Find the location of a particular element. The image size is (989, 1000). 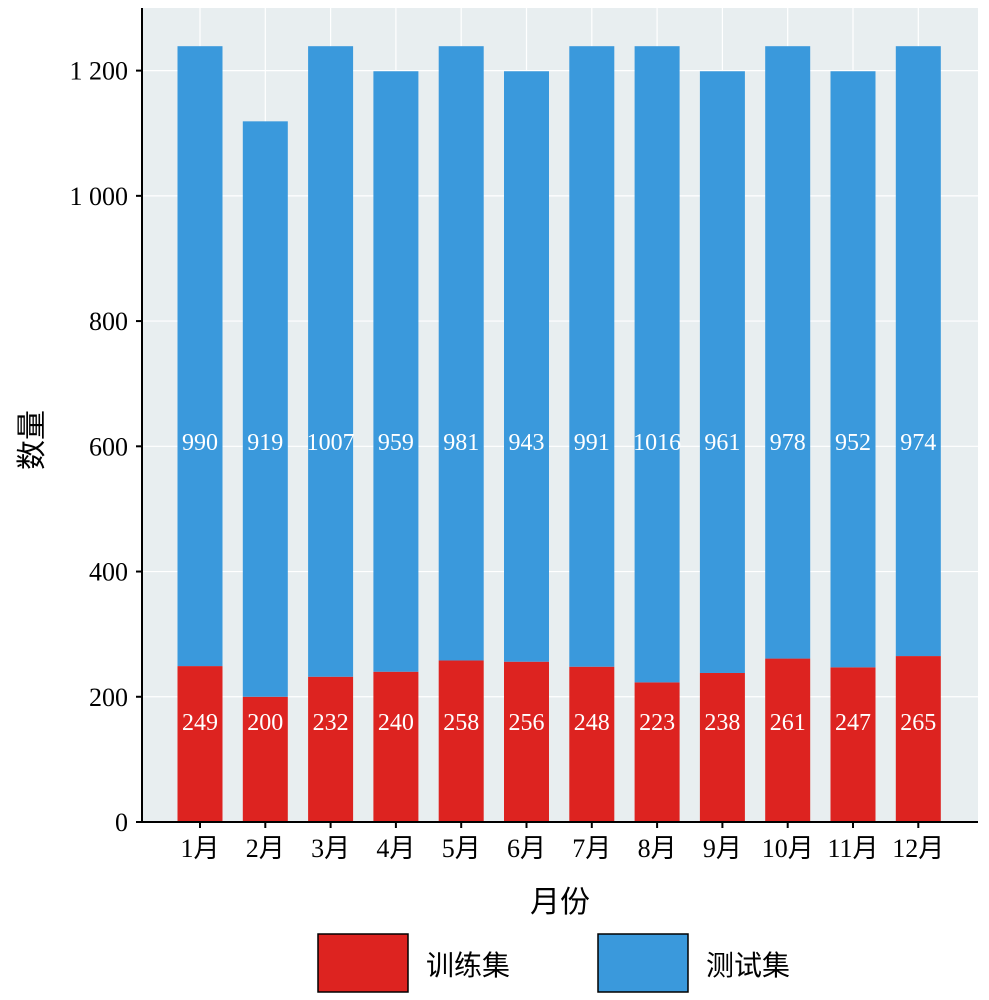

data-label: 959 is located at coordinates (396, 443).